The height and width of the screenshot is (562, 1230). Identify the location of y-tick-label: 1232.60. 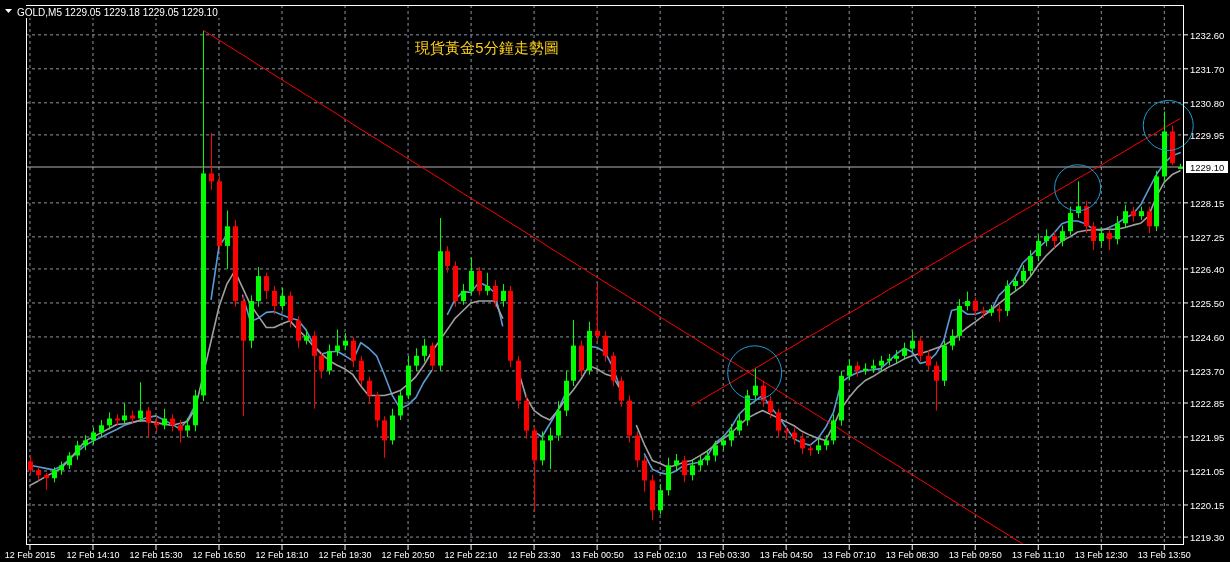
(1207, 35).